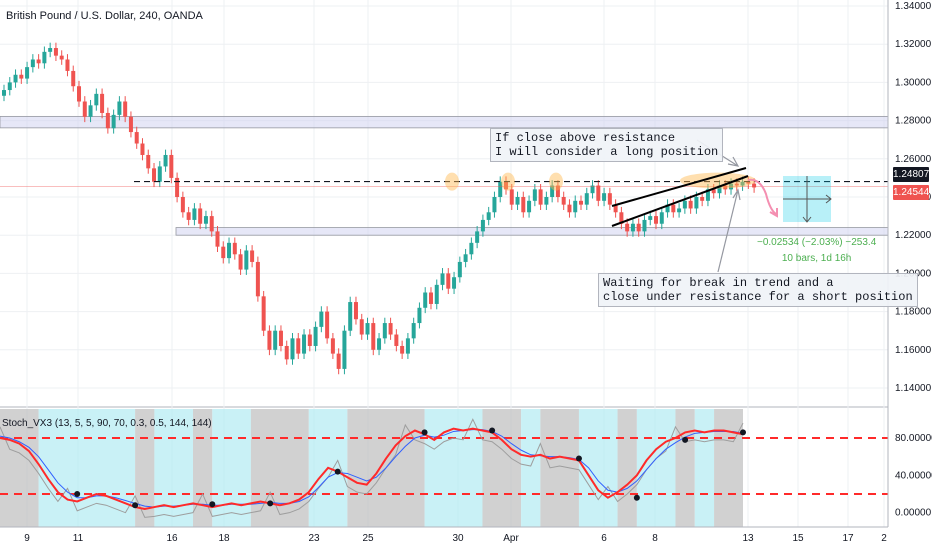 Image resolution: width=932 pixels, height=550 pixels. What do you see at coordinates (911, 174) in the screenshot?
I see `resistance-price-tag: 1.24807` at bounding box center [911, 174].